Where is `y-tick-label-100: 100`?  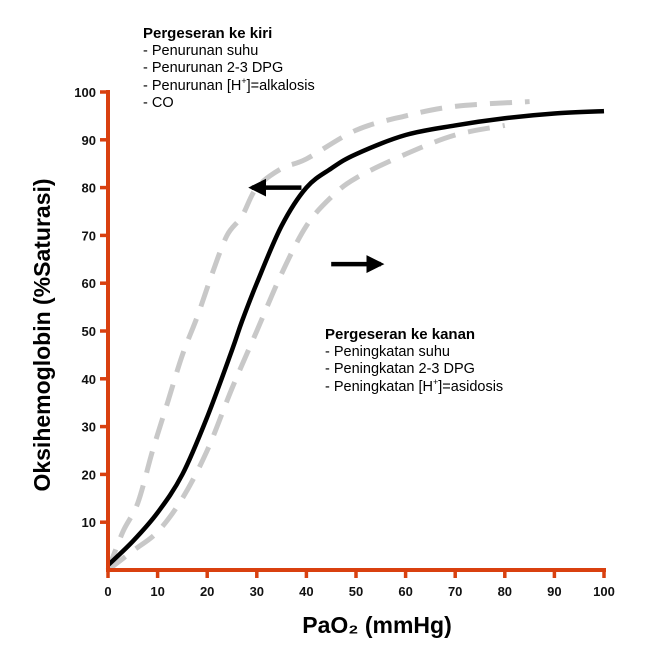
y-tick-label-100: 100 is located at coordinates (85, 92).